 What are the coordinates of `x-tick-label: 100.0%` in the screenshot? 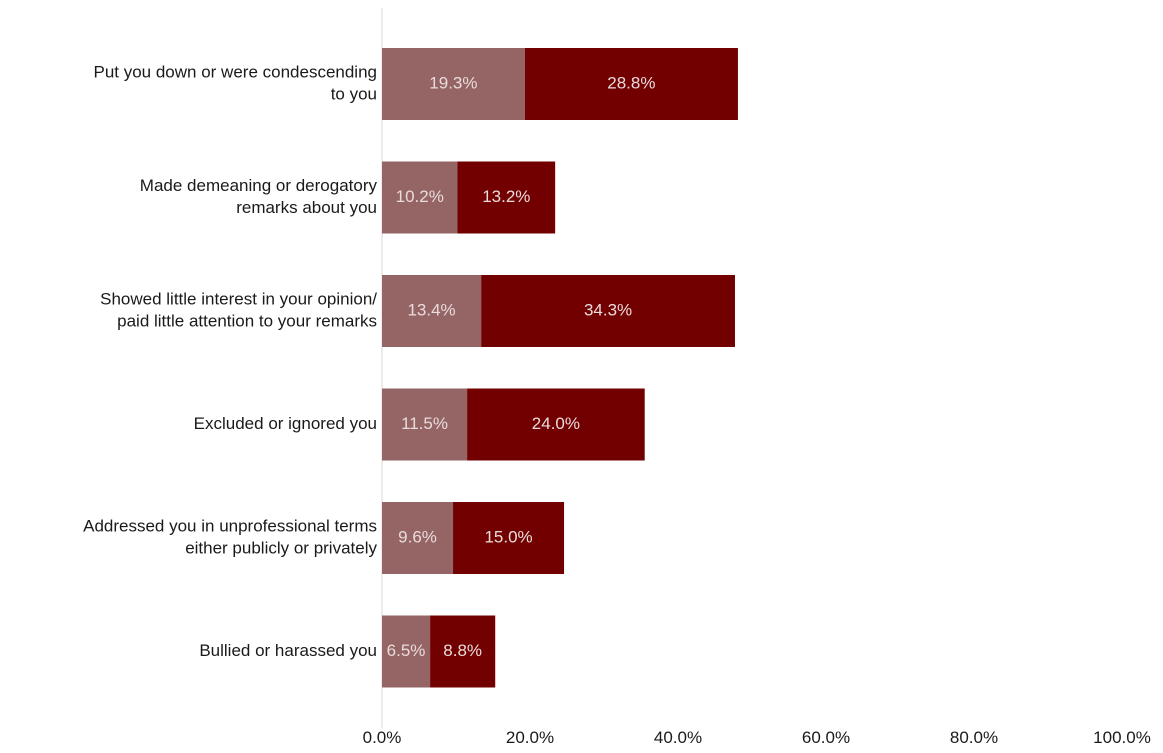 It's located at (1122, 737).